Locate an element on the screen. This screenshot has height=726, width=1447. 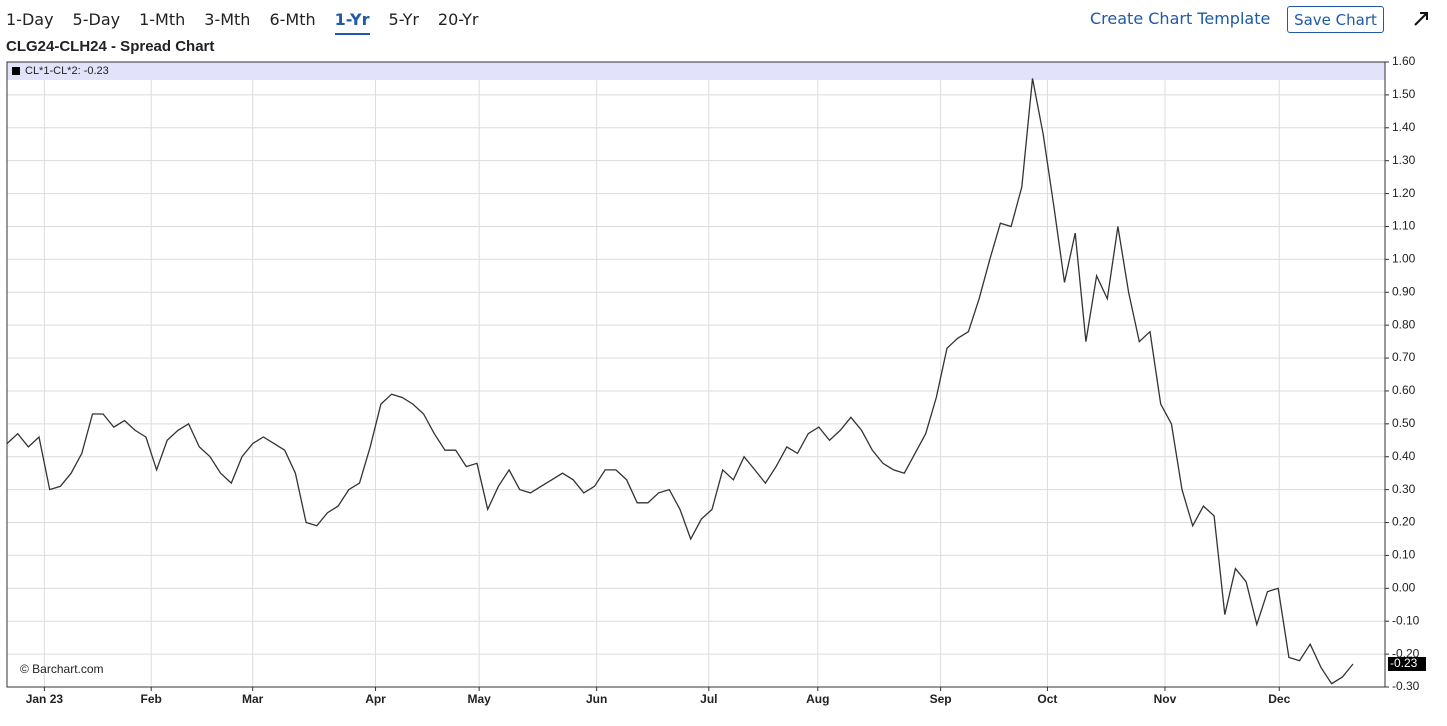
x-tick-label: Jul is located at coordinates (708, 699).